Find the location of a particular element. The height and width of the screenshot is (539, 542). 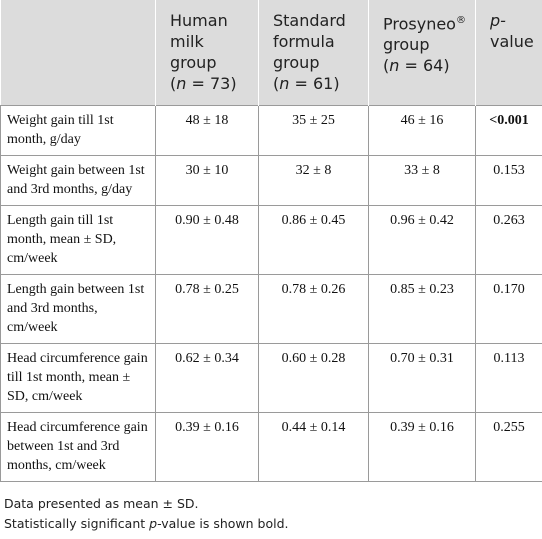

header-line: Prosyneo® is located at coordinates (425, 22).